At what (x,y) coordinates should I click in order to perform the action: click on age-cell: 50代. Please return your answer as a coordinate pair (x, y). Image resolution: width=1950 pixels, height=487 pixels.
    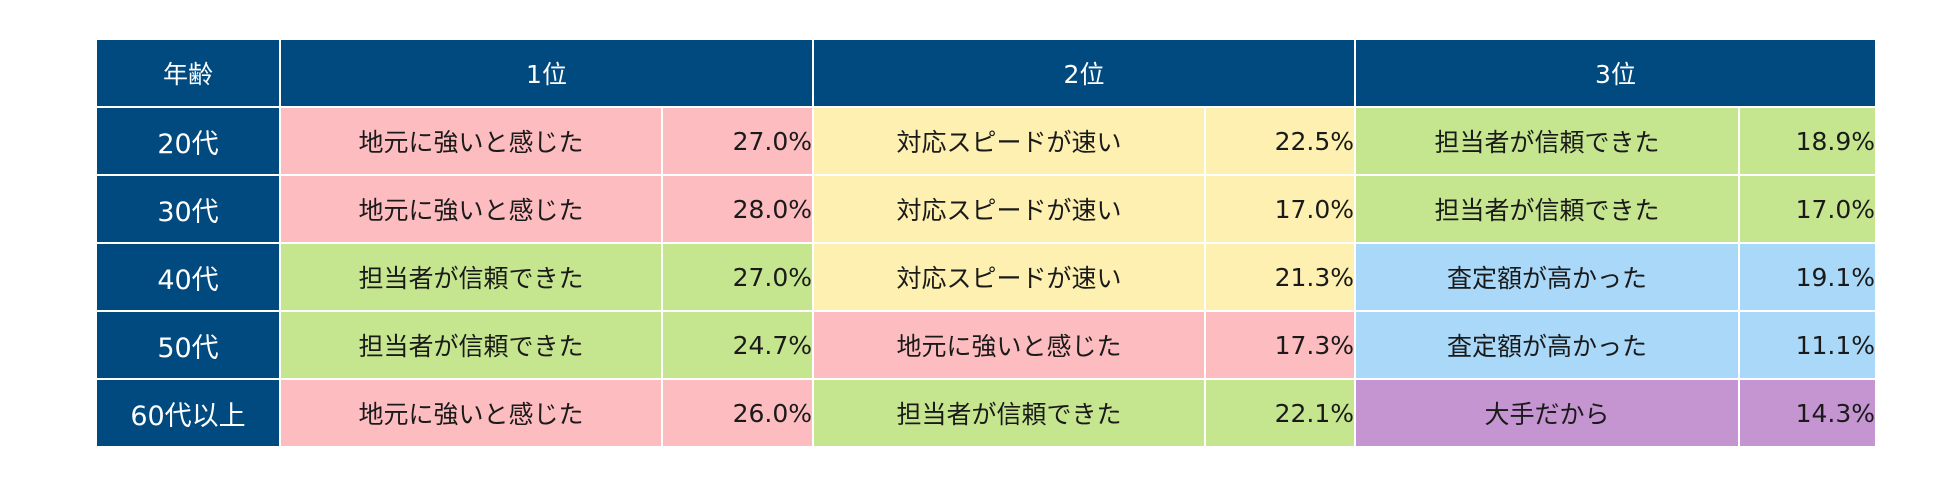
    Looking at the image, I should click on (188, 345).